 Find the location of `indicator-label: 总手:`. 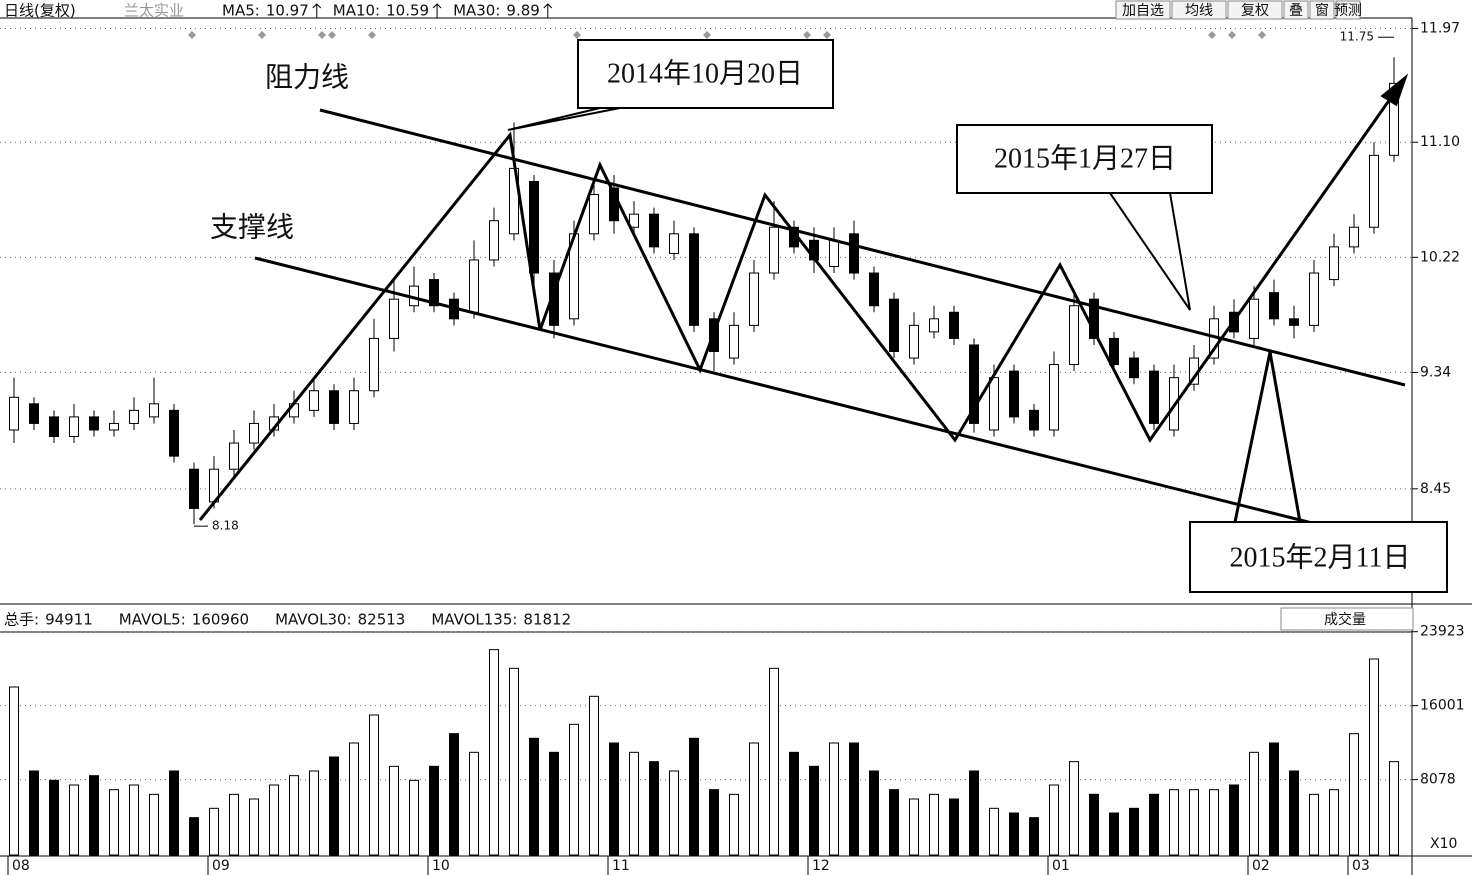

indicator-label: 总手: is located at coordinates (21, 620).